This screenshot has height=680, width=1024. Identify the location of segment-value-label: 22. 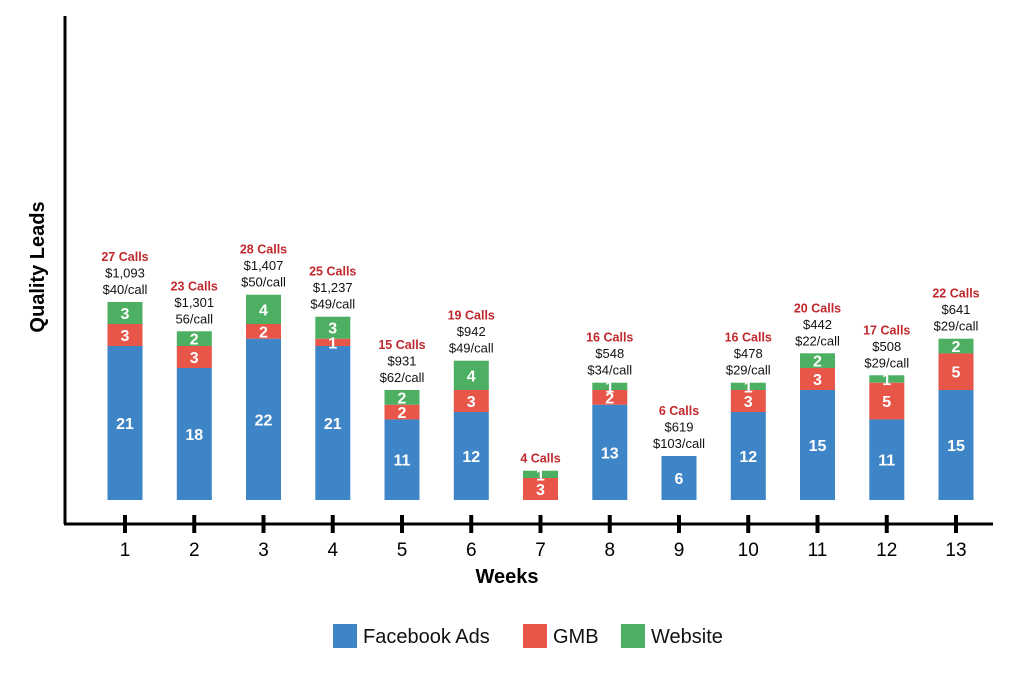
(264, 420).